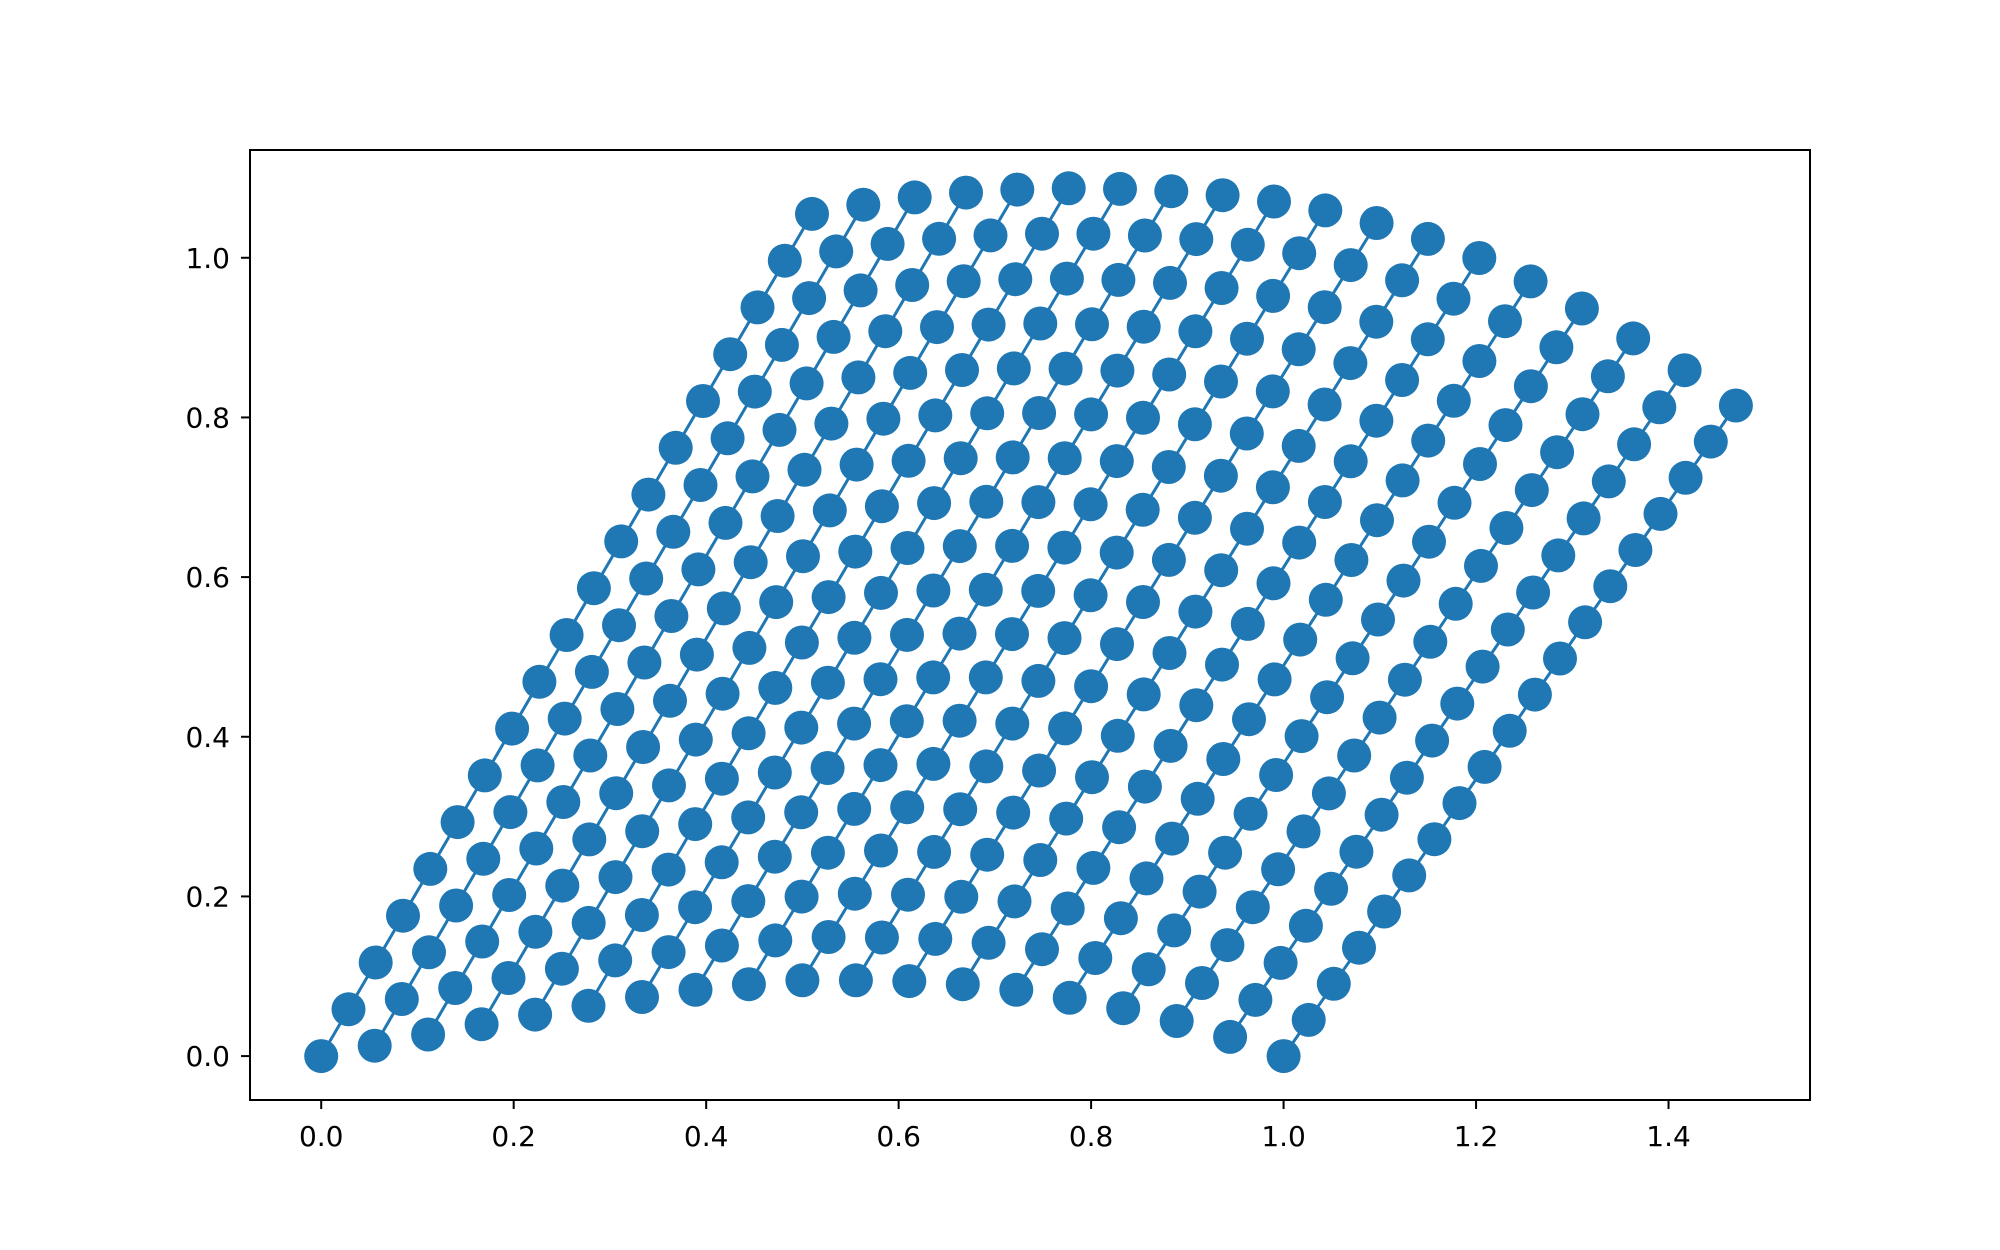  What do you see at coordinates (207, 417) in the screenshot?
I see `y-tick-label: 0.8` at bounding box center [207, 417].